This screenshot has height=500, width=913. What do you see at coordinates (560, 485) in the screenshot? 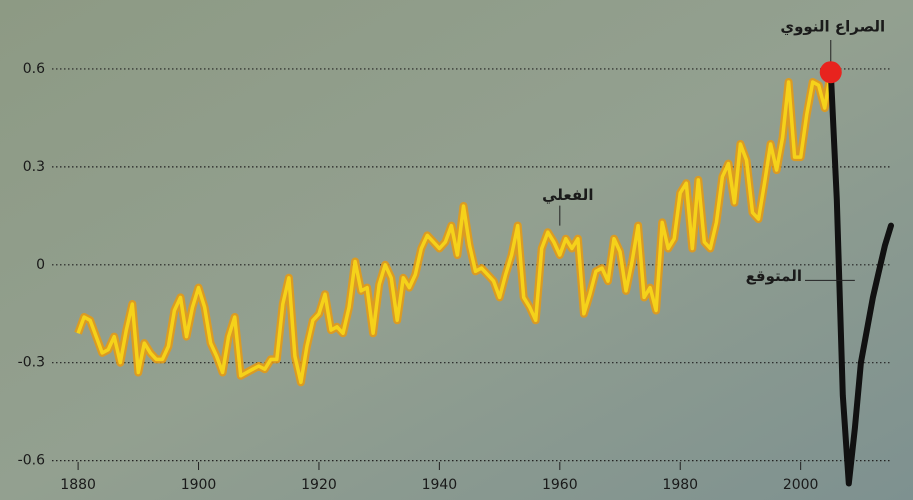
I see `x-tick-label: 1960` at bounding box center [560, 485].